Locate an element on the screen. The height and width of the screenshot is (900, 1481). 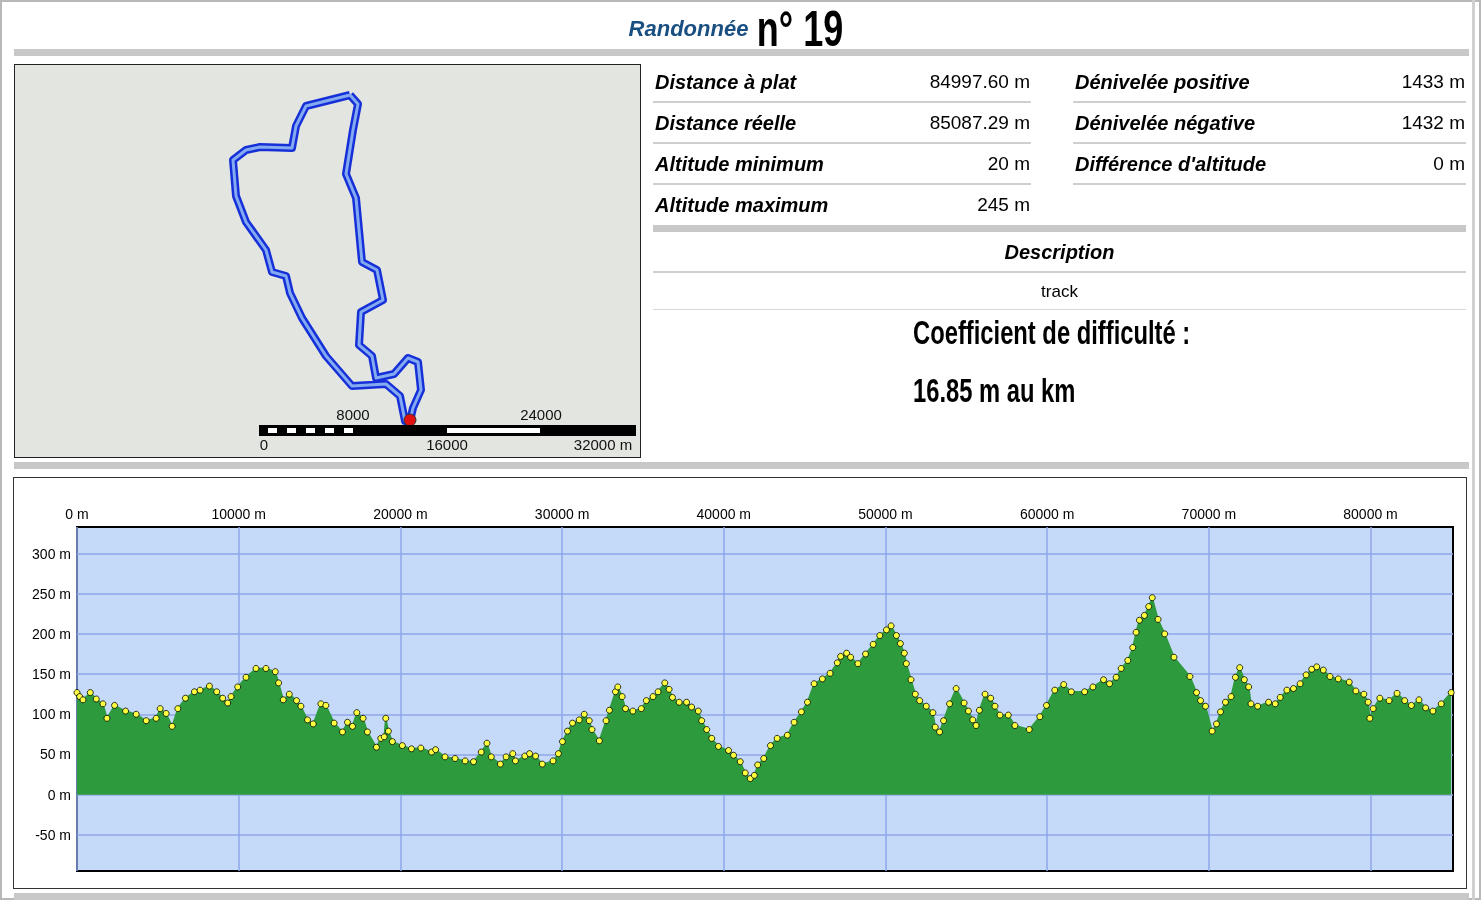
text: Distance à plat is located at coordinates (726, 82).